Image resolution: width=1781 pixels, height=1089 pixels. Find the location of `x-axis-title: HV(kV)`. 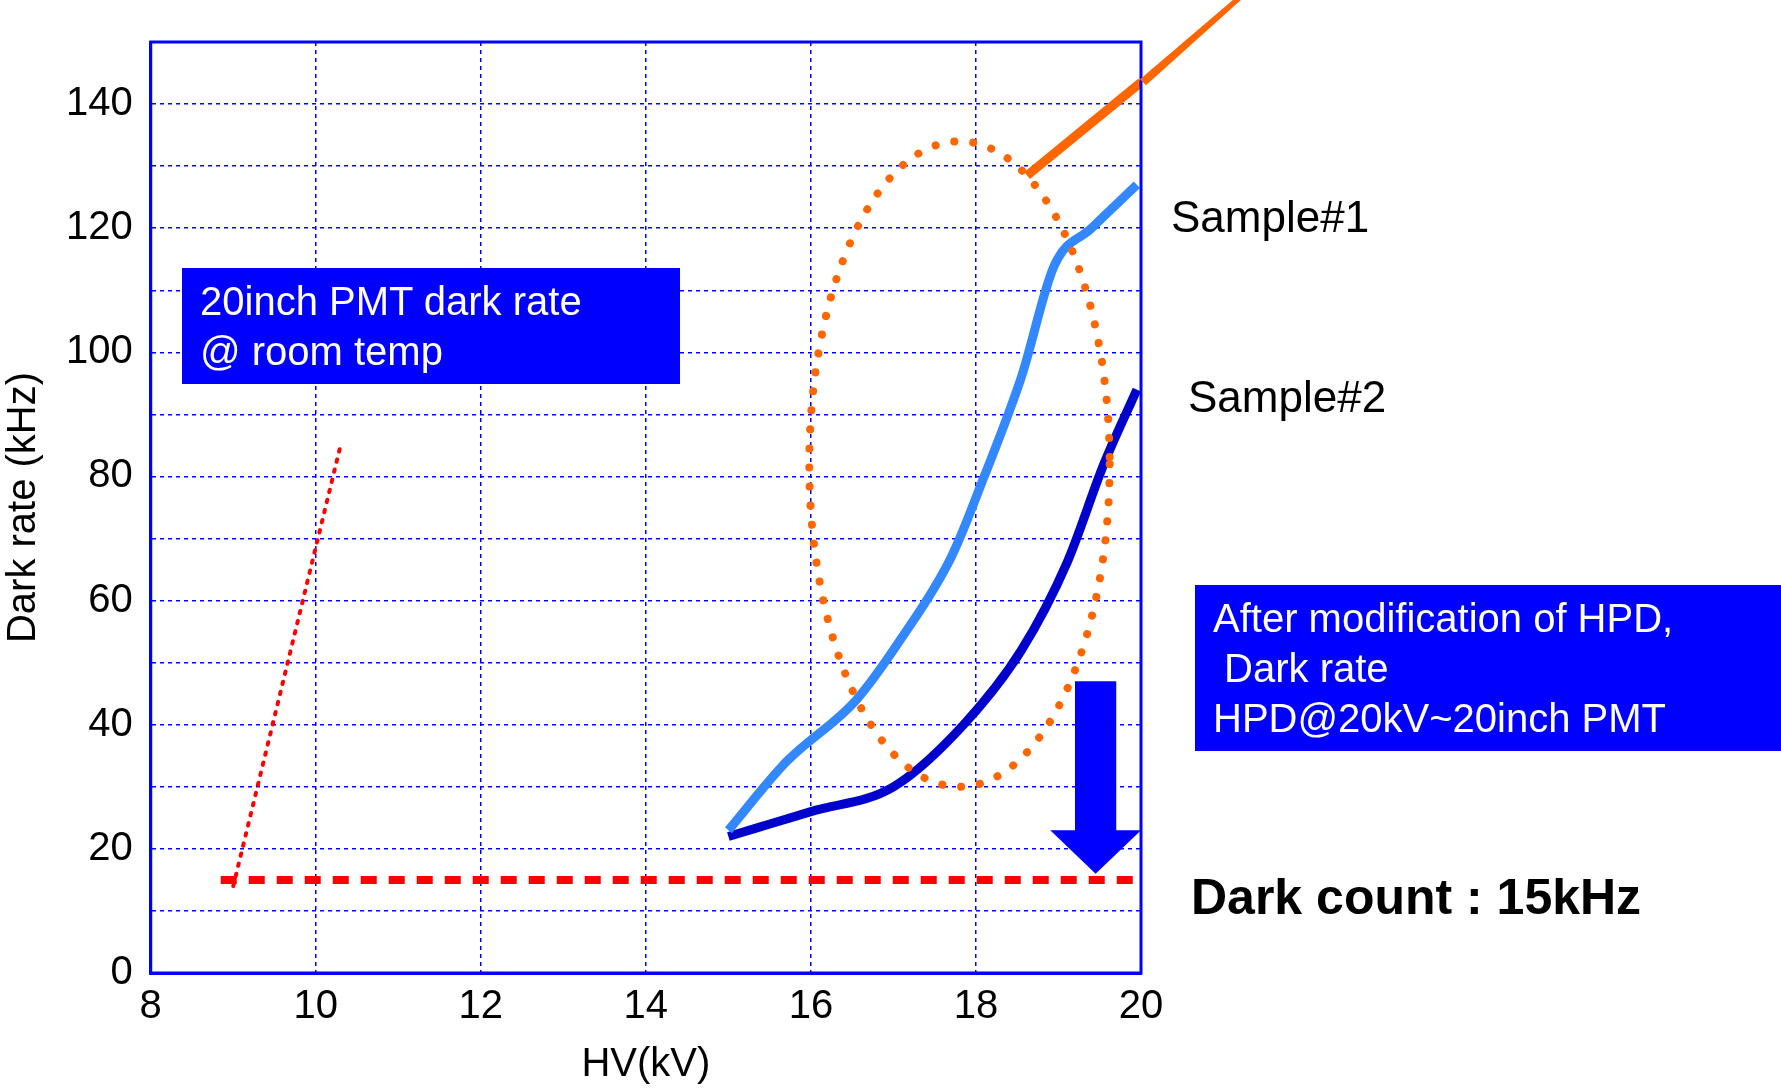

x-axis-title: HV(kV) is located at coordinates (646, 1062).